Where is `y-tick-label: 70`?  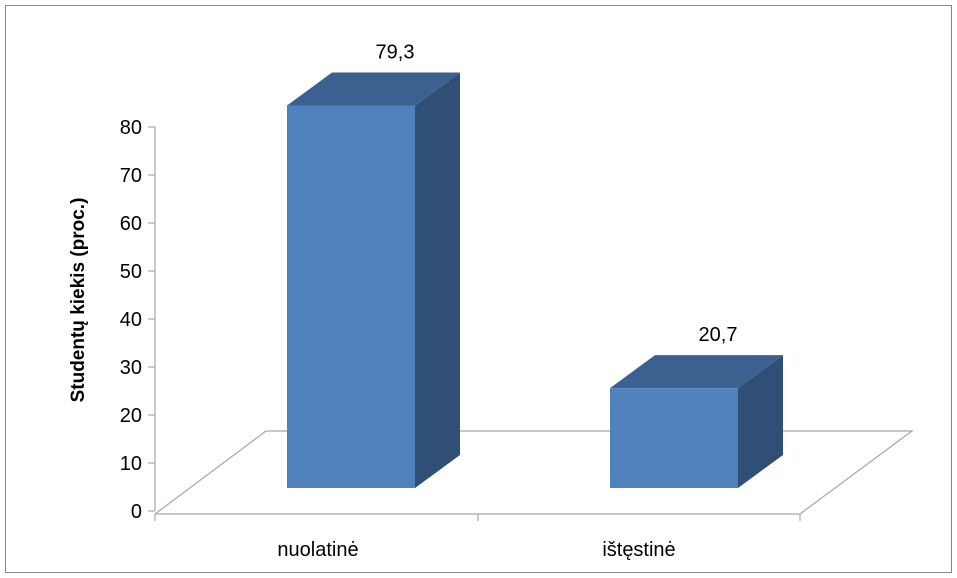 y-tick-label: 70 is located at coordinates (131, 176).